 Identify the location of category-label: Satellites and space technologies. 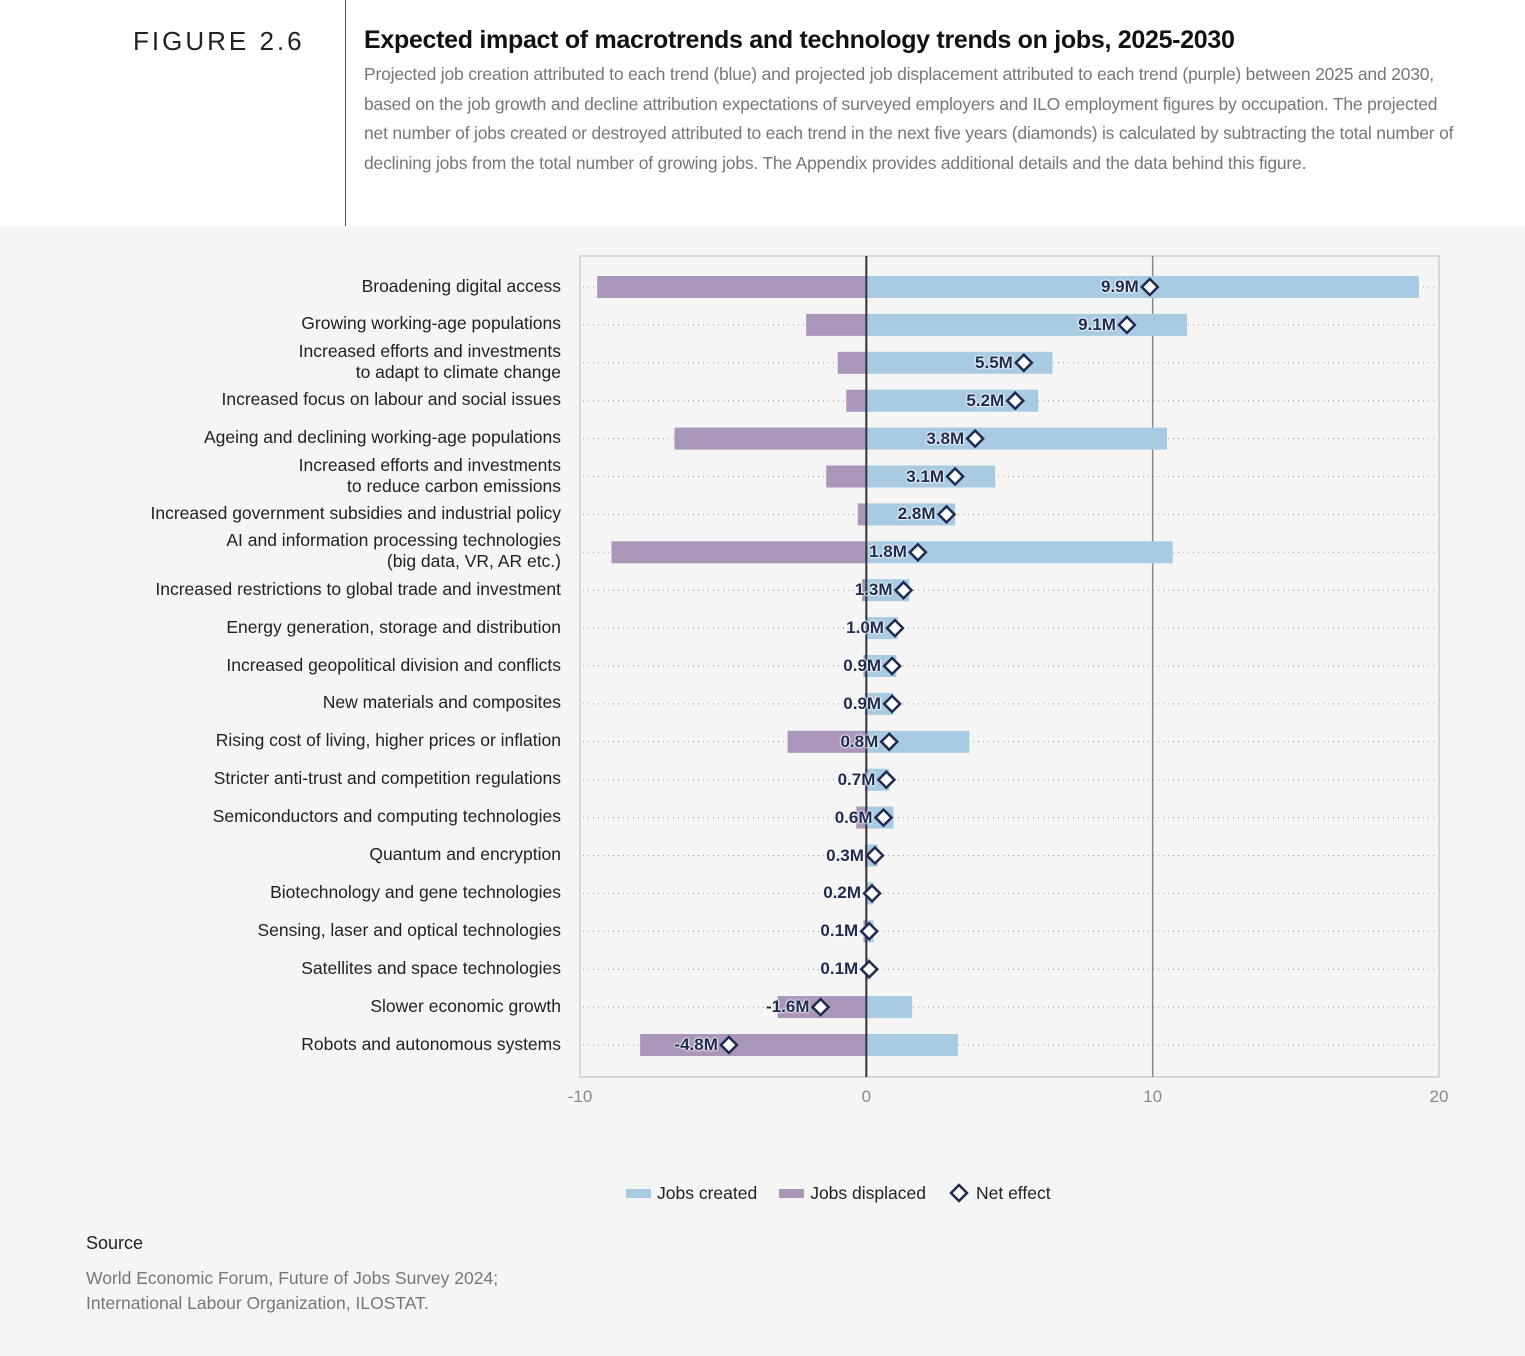
(431, 967).